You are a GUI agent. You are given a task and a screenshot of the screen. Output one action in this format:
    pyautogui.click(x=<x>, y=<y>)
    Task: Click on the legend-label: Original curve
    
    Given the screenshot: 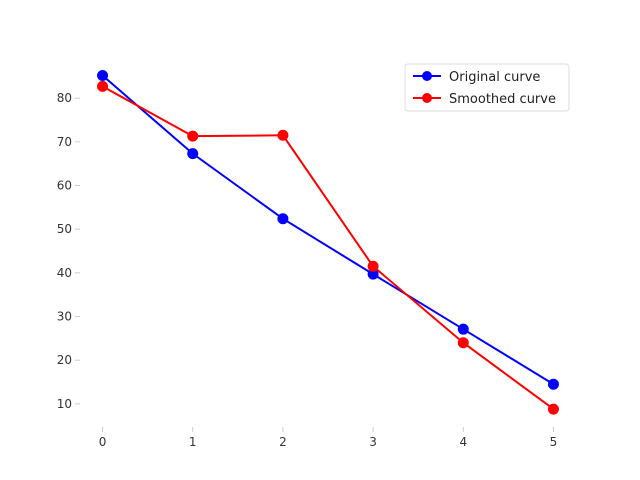 What is the action you would take?
    pyautogui.click(x=494, y=77)
    